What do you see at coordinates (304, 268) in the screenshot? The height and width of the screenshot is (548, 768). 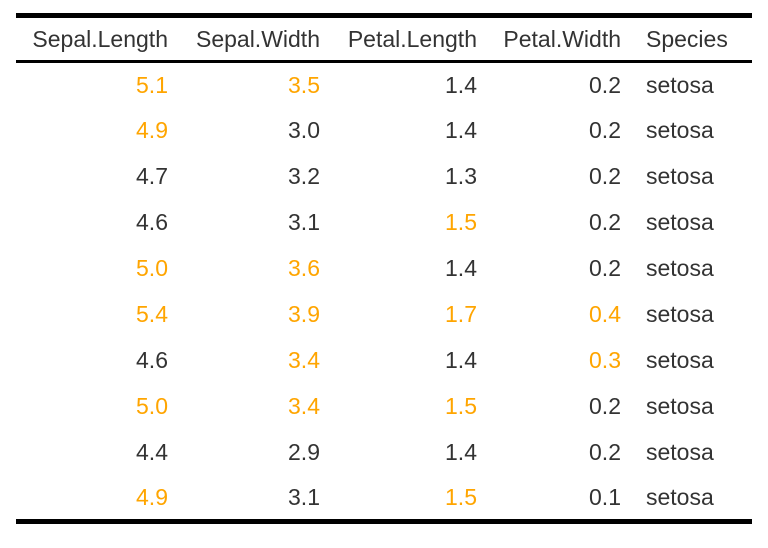 I see `cell-sepal-width: 3.6` at bounding box center [304, 268].